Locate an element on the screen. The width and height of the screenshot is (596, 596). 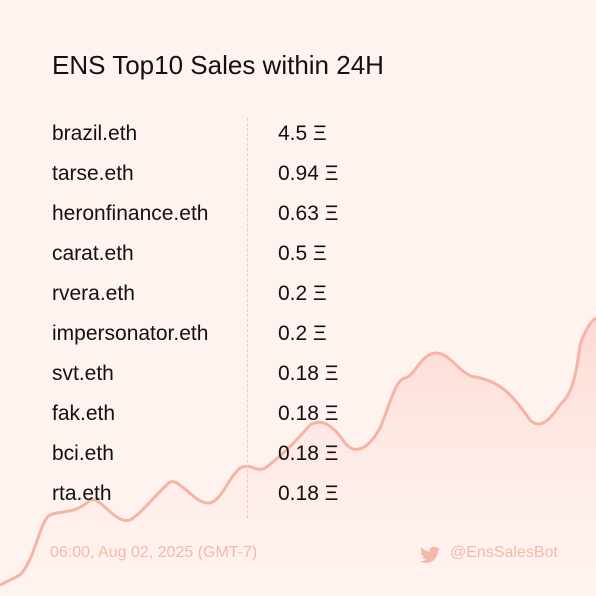
divider is located at coordinates (247, 318).